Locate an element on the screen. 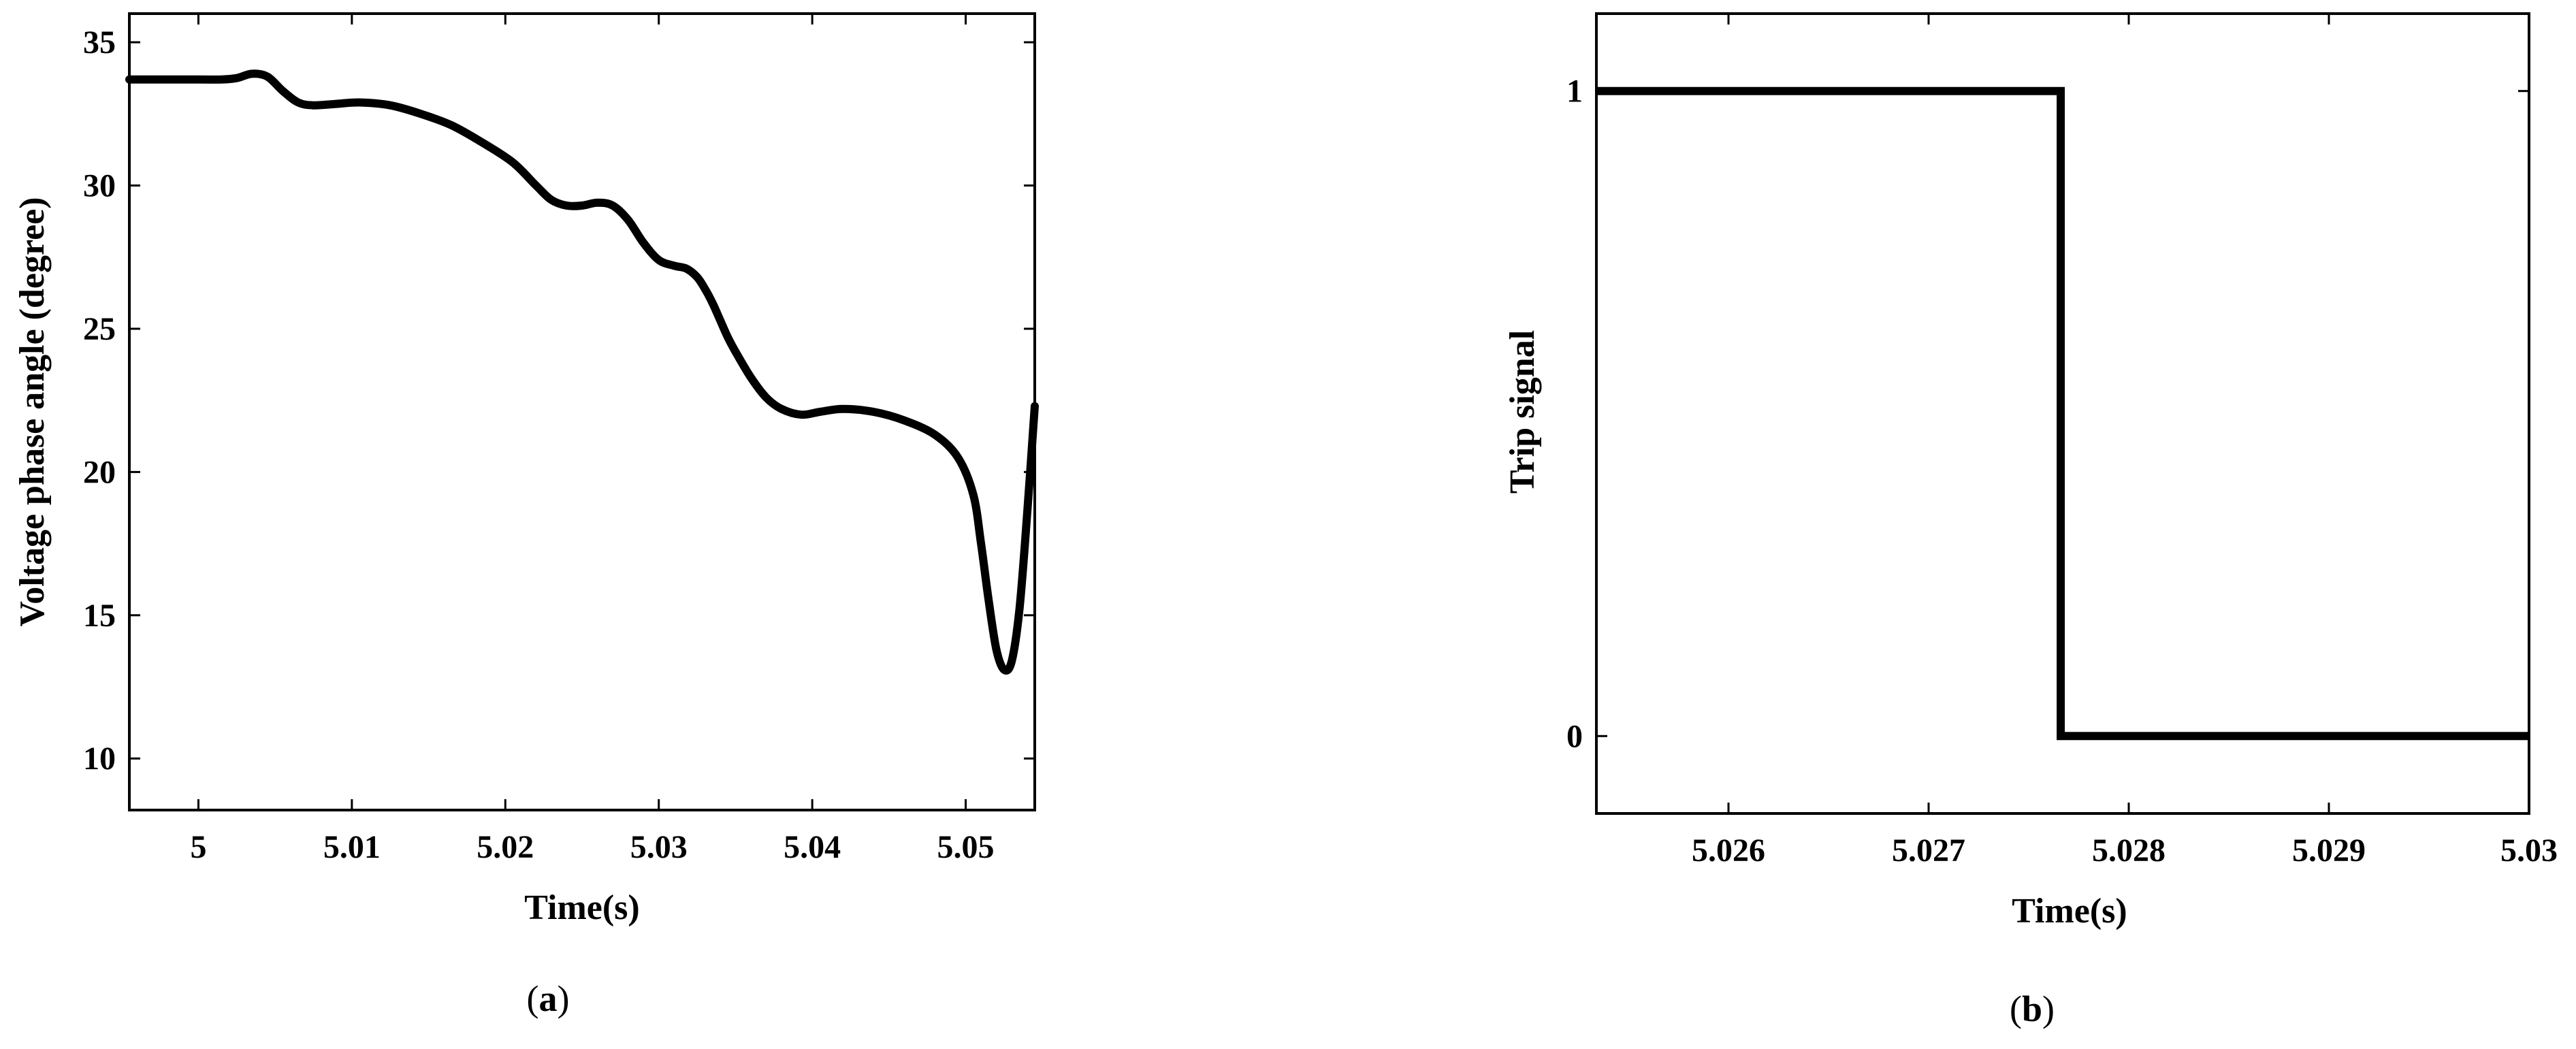 The height and width of the screenshot is (1049, 2576). panel-caption-letter: b is located at coordinates (2032, 1009).